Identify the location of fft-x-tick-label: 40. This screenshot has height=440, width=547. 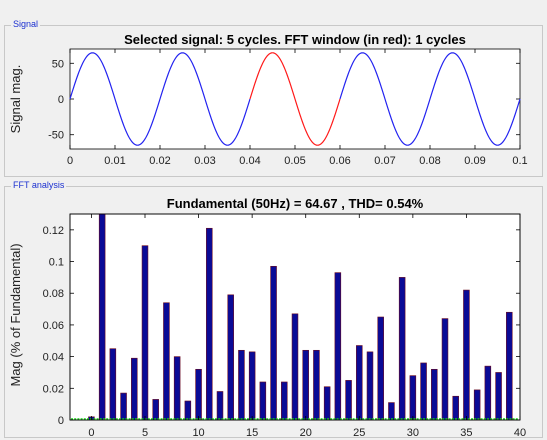
(520, 433).